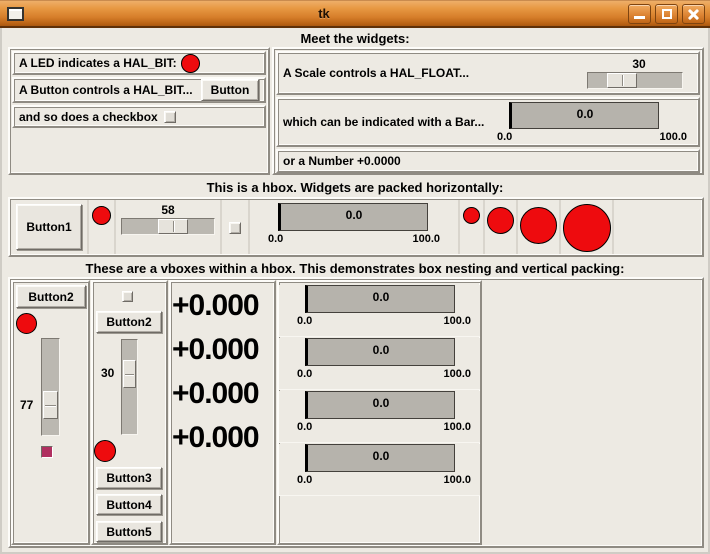 The width and height of the screenshot is (710, 554). Describe the element at coordinates (230, 90) in the screenshot. I see `hal-bit-button: Button` at that location.